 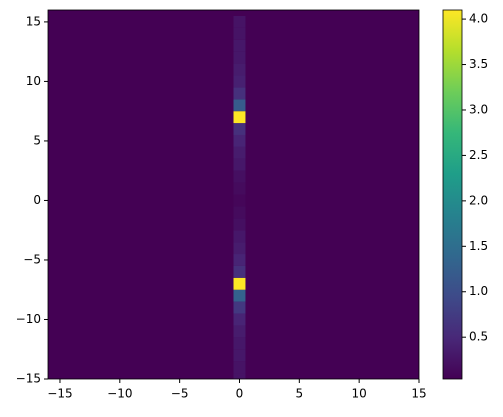 What do you see at coordinates (32, 259) in the screenshot?
I see `y-tick-label: −5` at bounding box center [32, 259].